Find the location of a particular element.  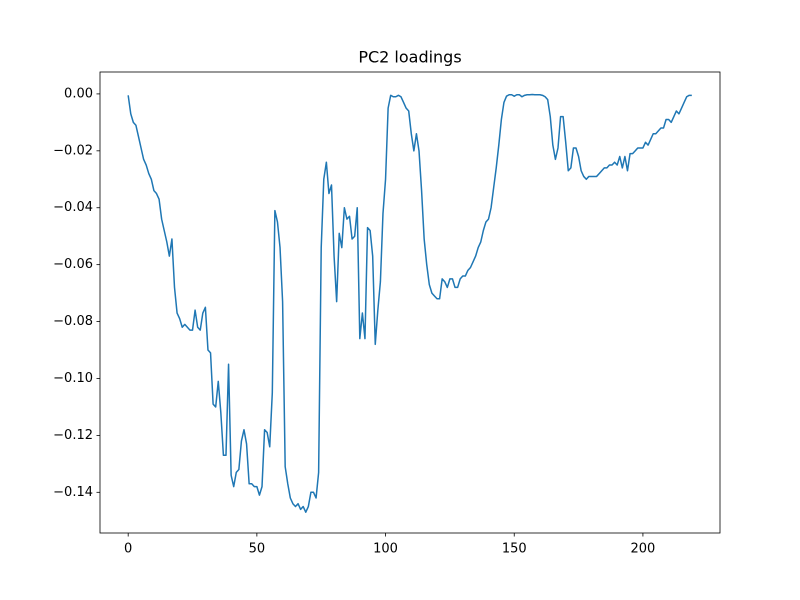

x-tick-label: 50 is located at coordinates (257, 549).